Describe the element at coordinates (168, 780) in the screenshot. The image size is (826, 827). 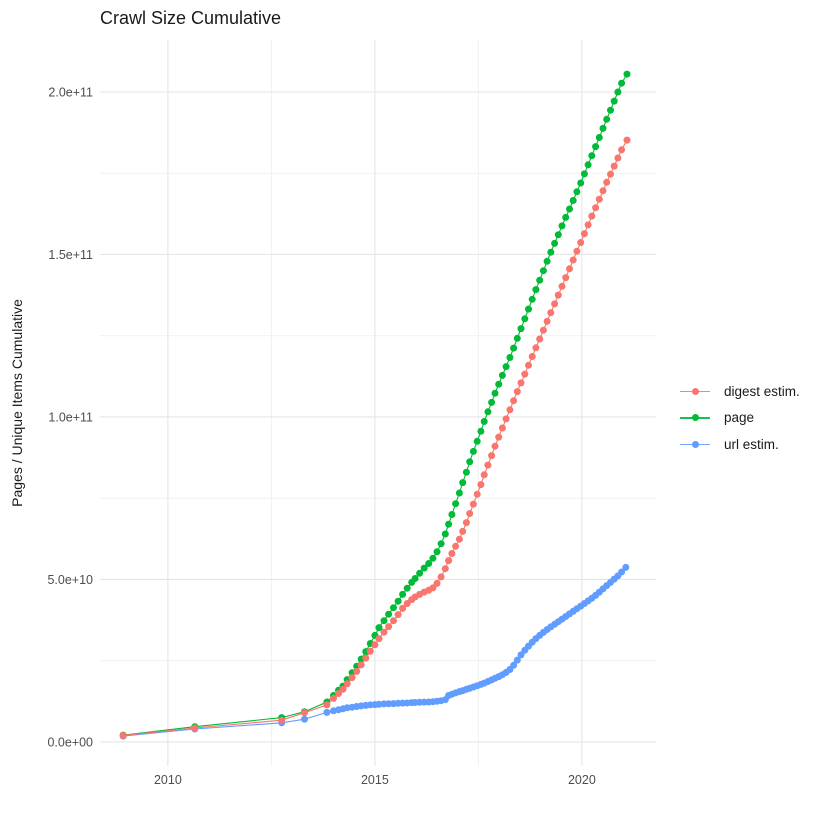
I see `x-tick-label: 2010` at that location.